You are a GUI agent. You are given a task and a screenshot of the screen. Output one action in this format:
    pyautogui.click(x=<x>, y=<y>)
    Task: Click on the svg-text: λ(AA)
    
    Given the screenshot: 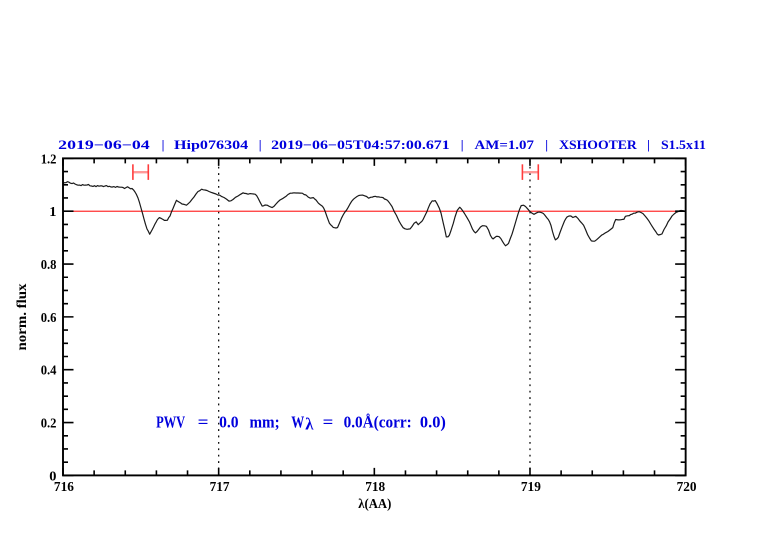 What is the action you would take?
    pyautogui.click(x=374, y=503)
    